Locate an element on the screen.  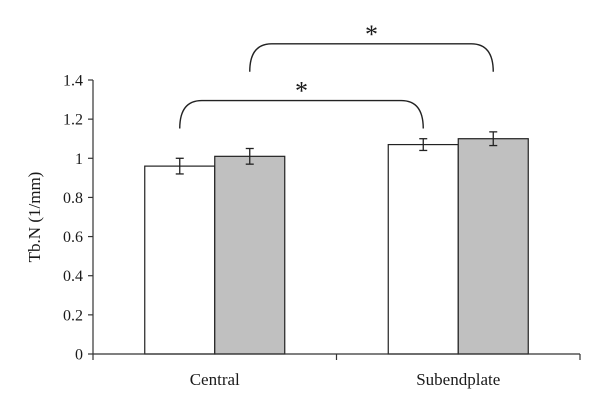
y-axis-label: Tb.N (1/mm) is located at coordinates (34, 217).